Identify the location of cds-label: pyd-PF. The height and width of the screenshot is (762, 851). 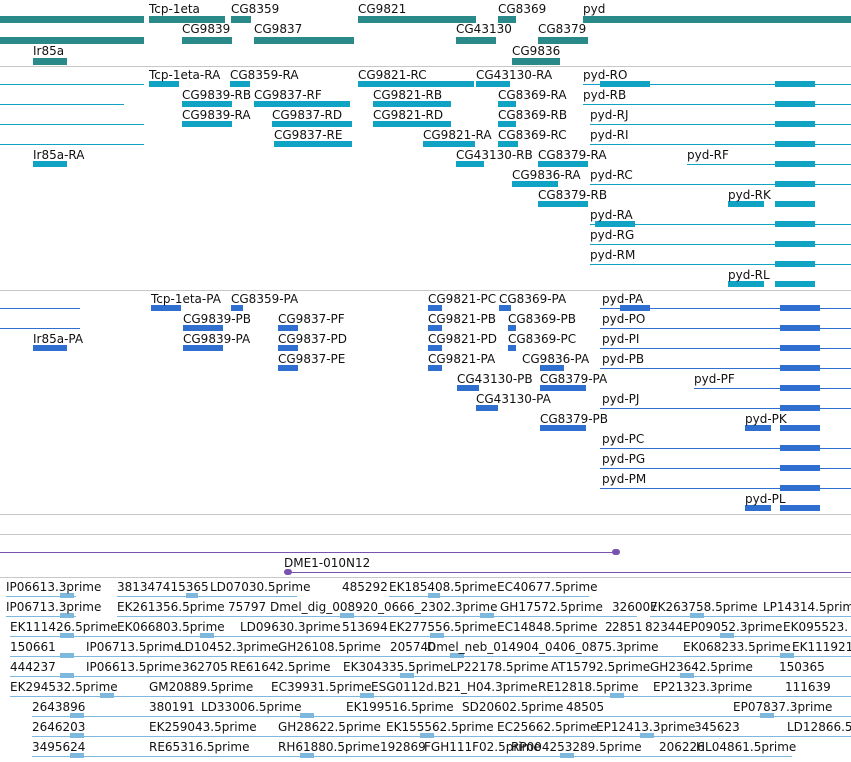
(714, 379).